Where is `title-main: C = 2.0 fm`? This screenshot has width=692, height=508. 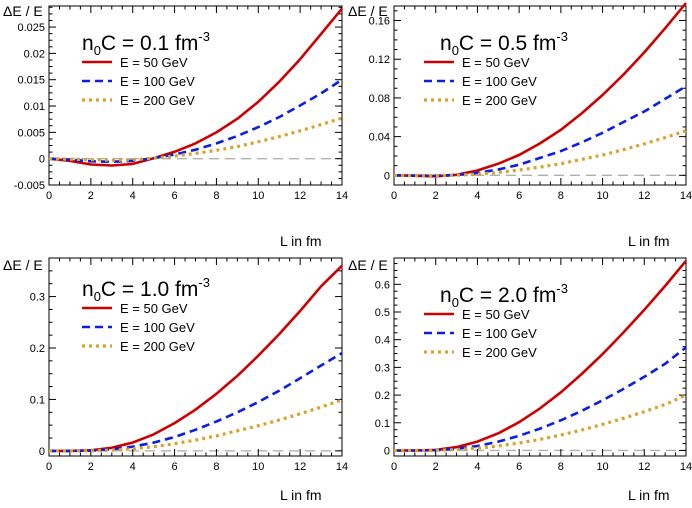
title-main: C = 2.0 fm is located at coordinates (507, 295).